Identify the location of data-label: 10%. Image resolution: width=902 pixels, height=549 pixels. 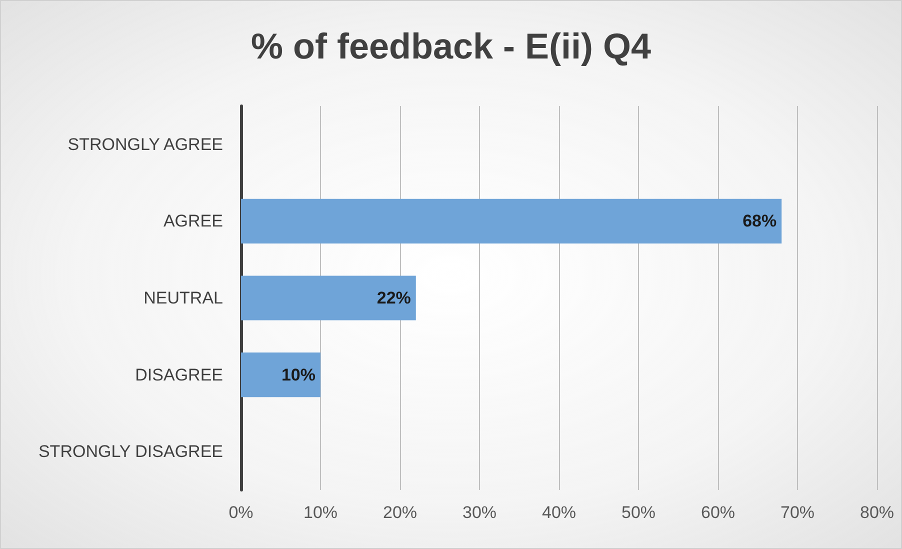
(298, 374).